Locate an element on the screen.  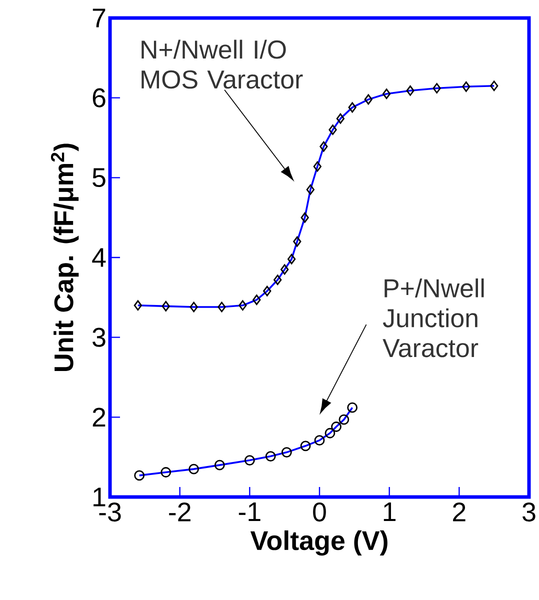
y-tick-label: 7 is located at coordinates (99, 18).